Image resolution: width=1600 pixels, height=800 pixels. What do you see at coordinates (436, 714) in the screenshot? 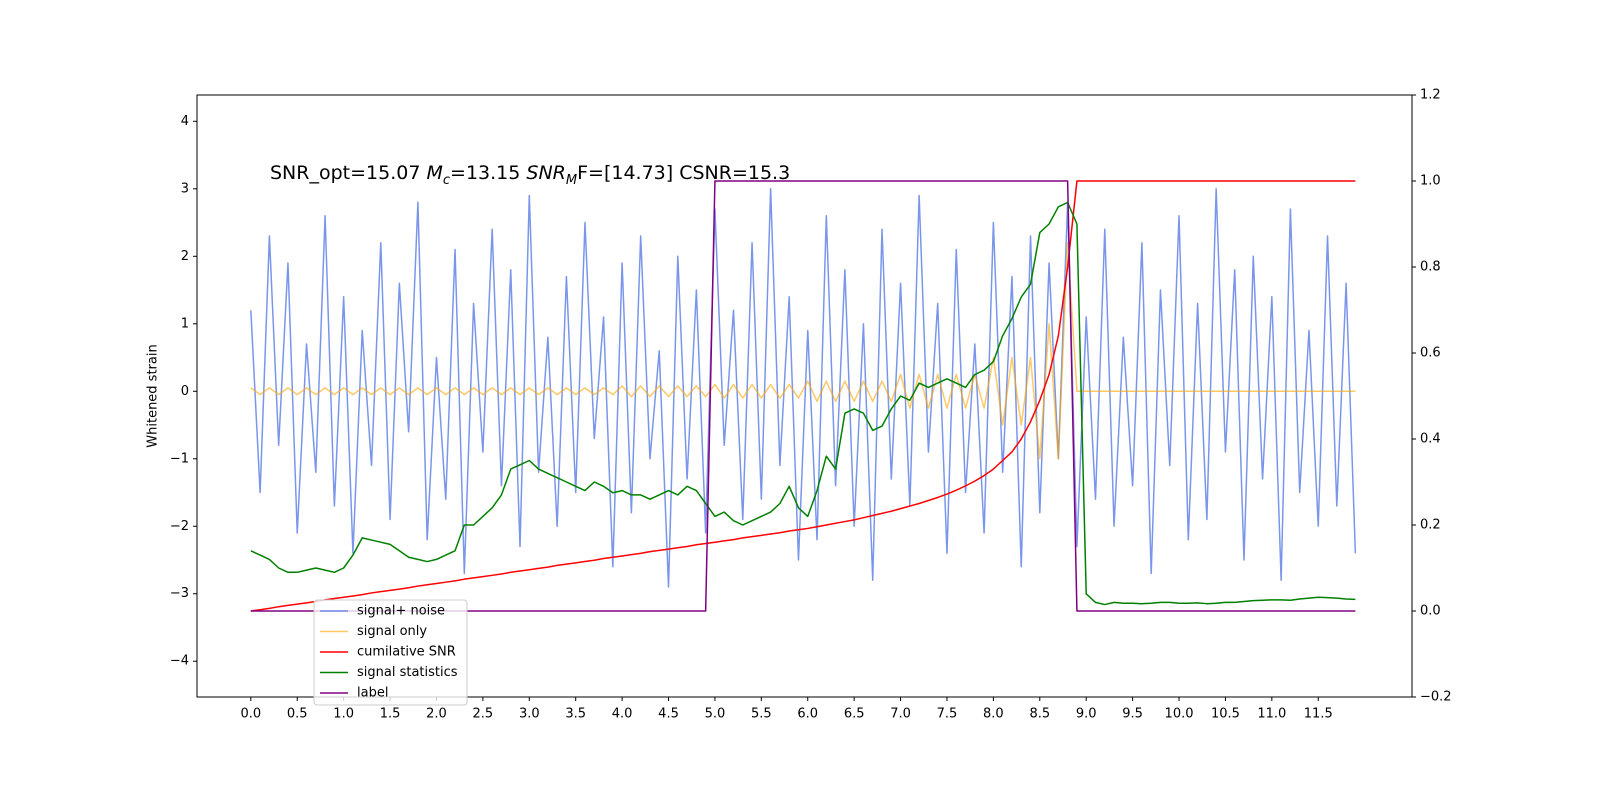
I see `x-tick-label: 2.0` at bounding box center [436, 714].